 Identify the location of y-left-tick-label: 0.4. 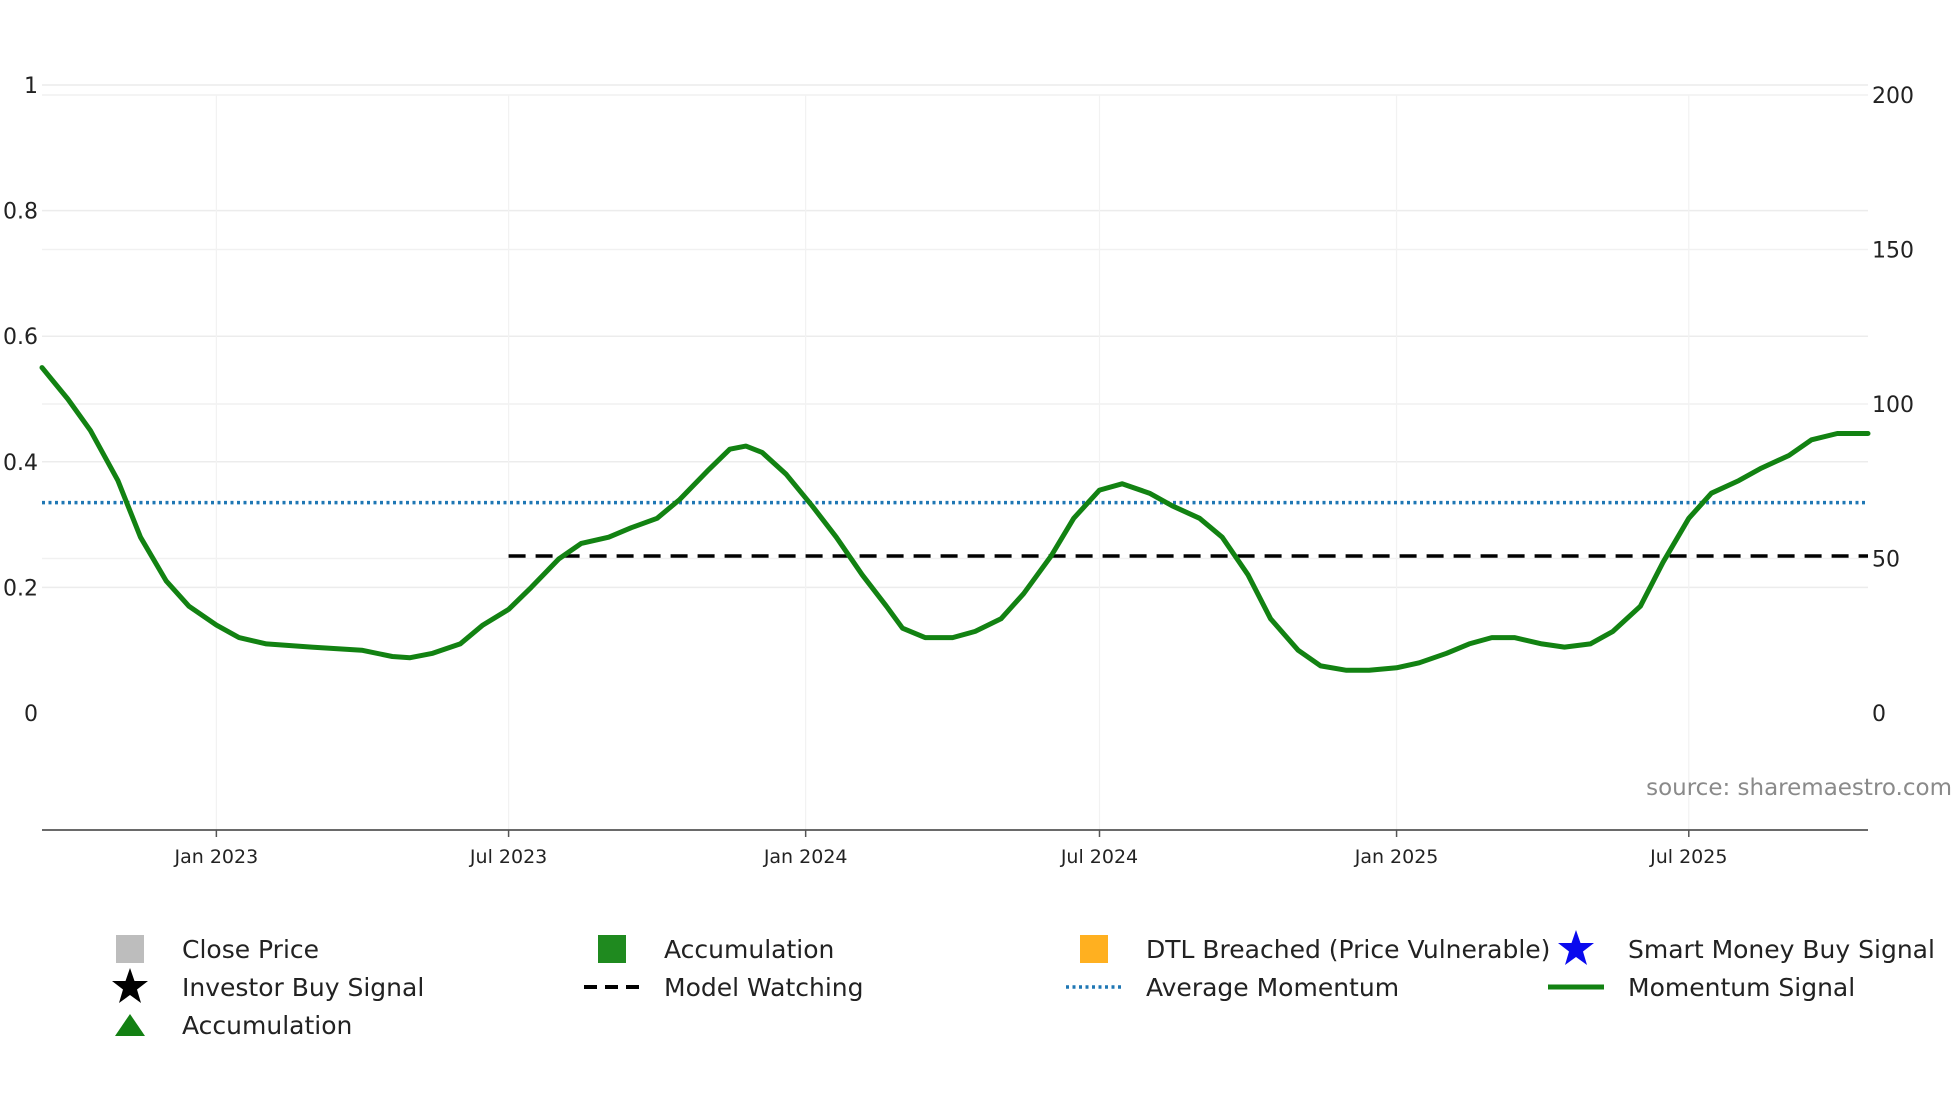
(20, 463).